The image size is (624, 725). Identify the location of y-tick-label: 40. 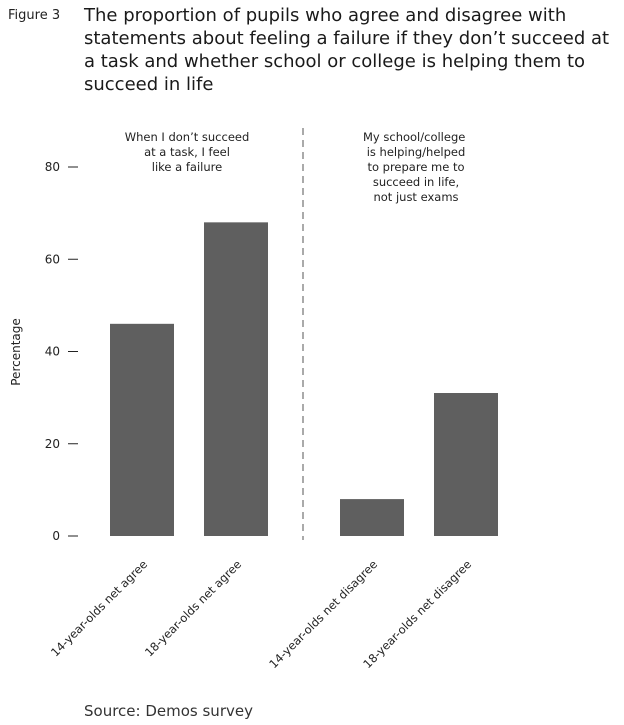
(52, 352).